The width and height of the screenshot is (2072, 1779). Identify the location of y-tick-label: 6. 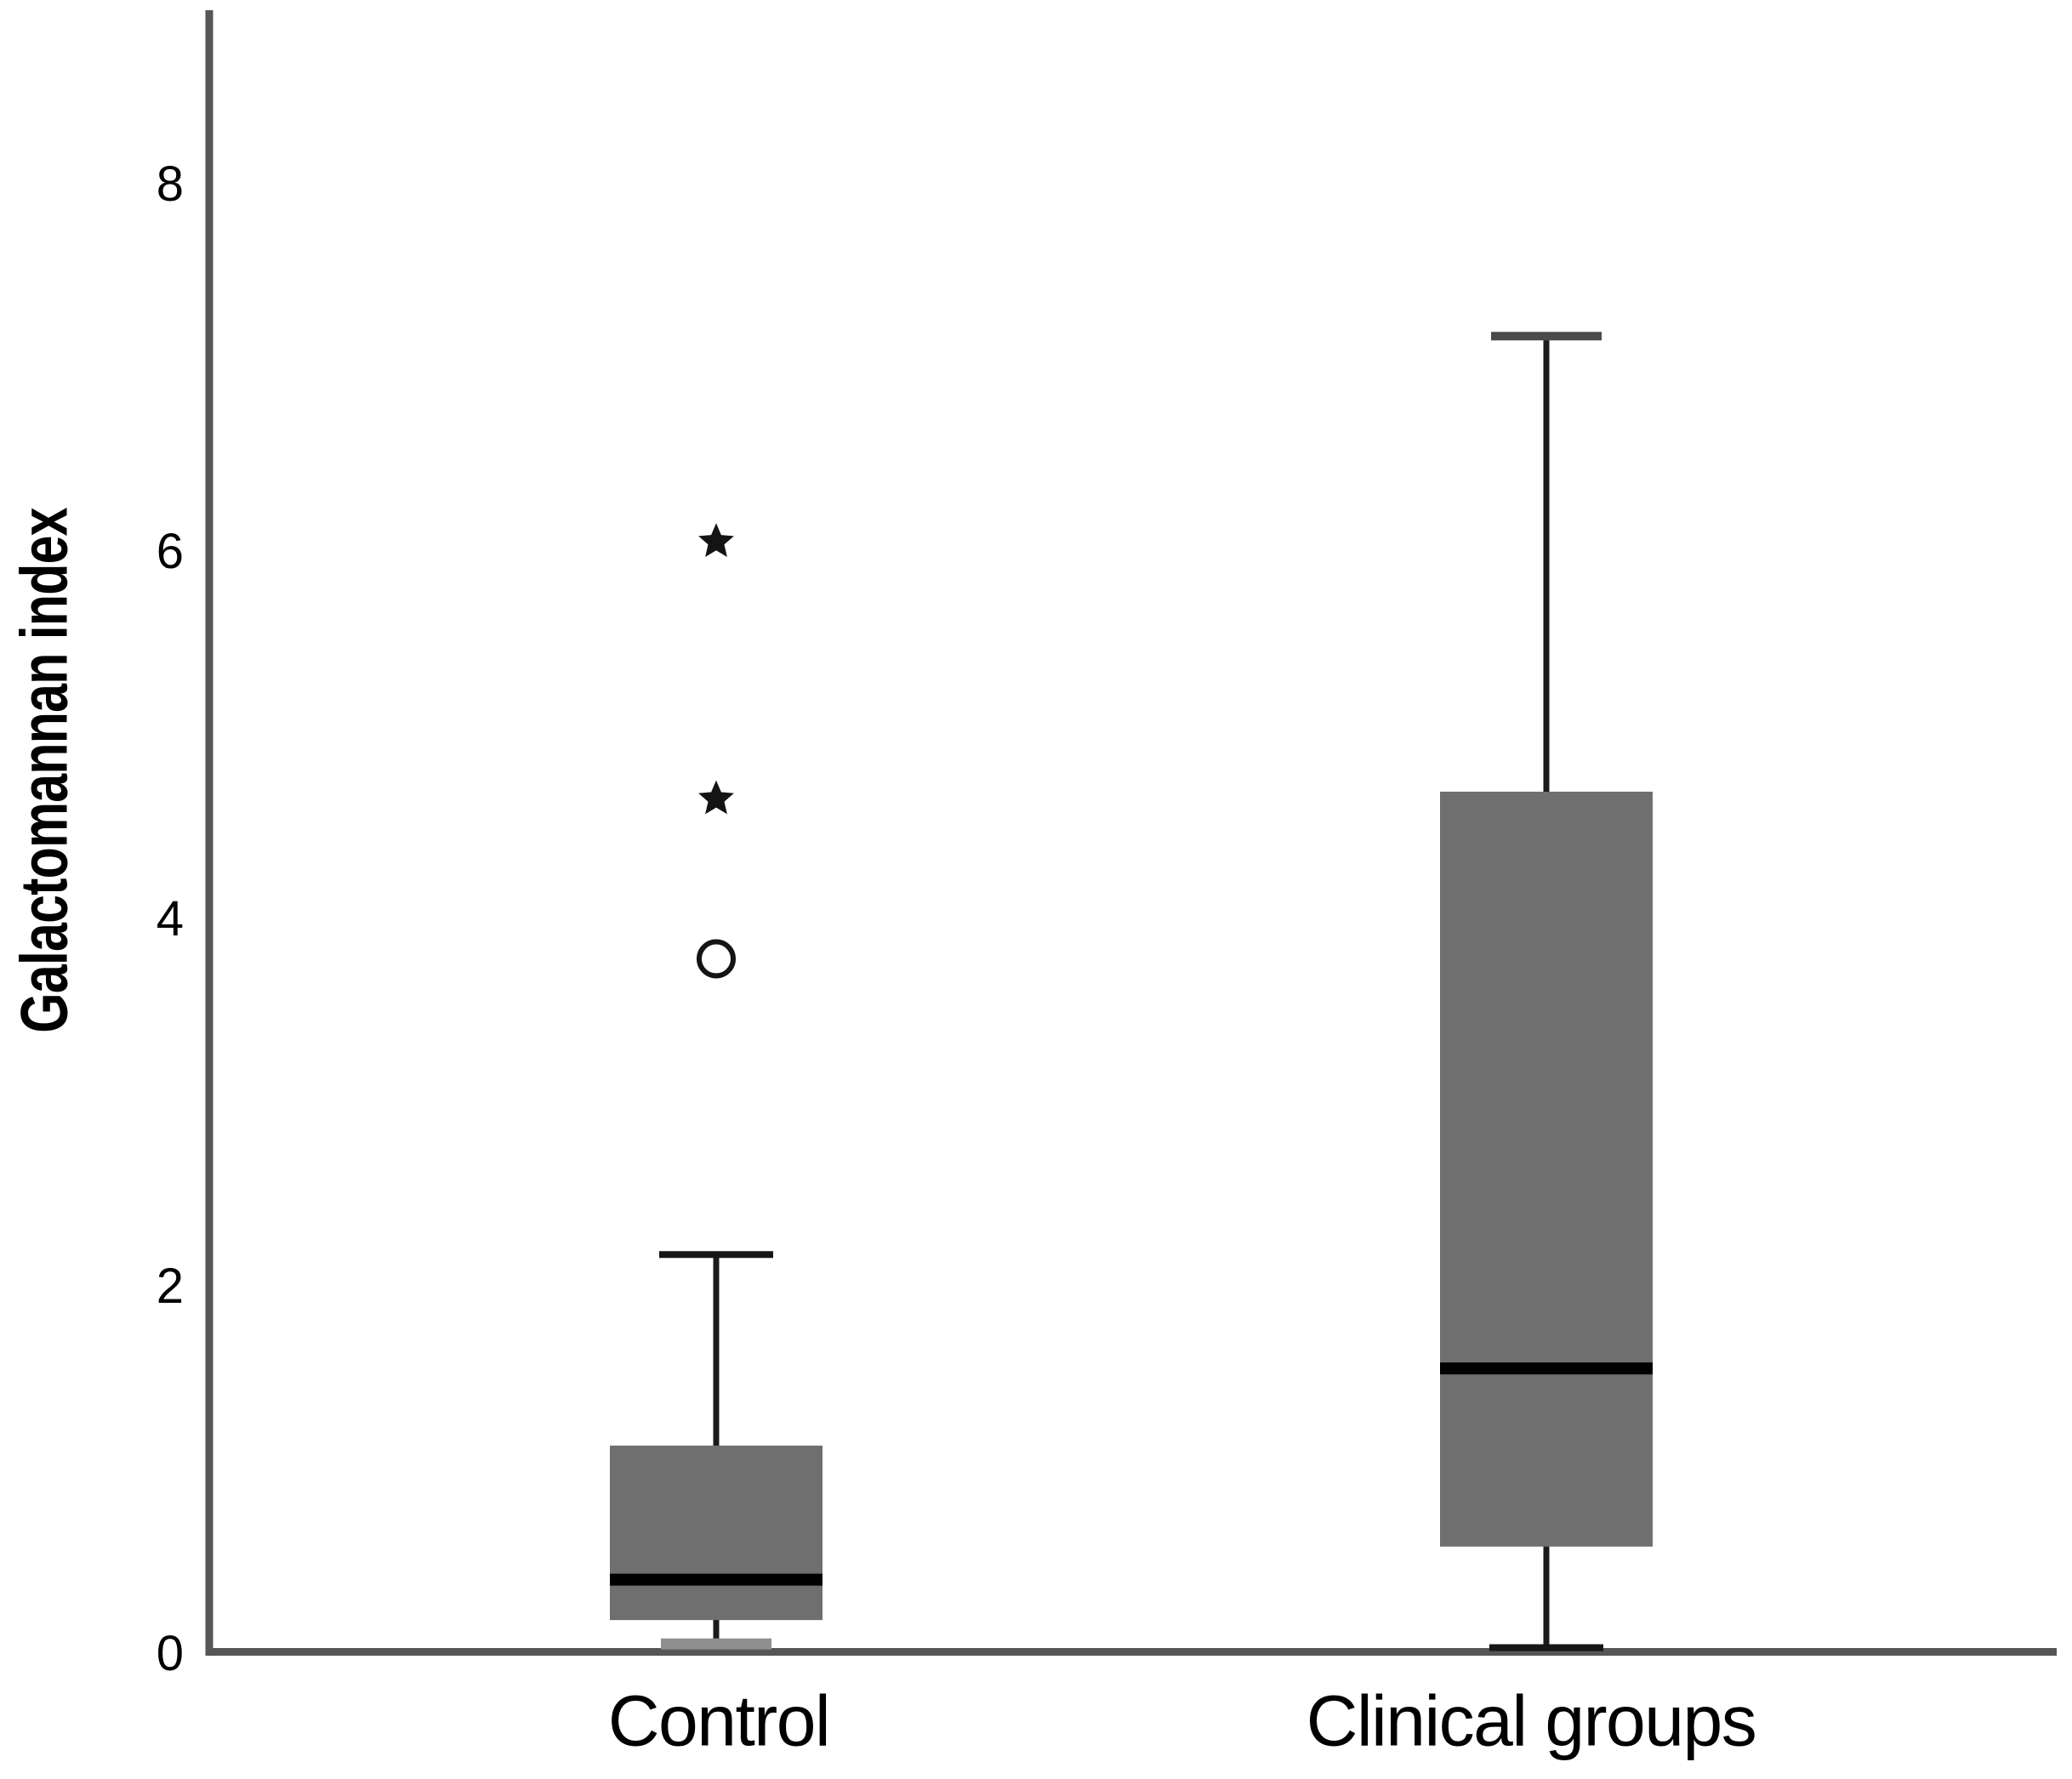
(170, 551).